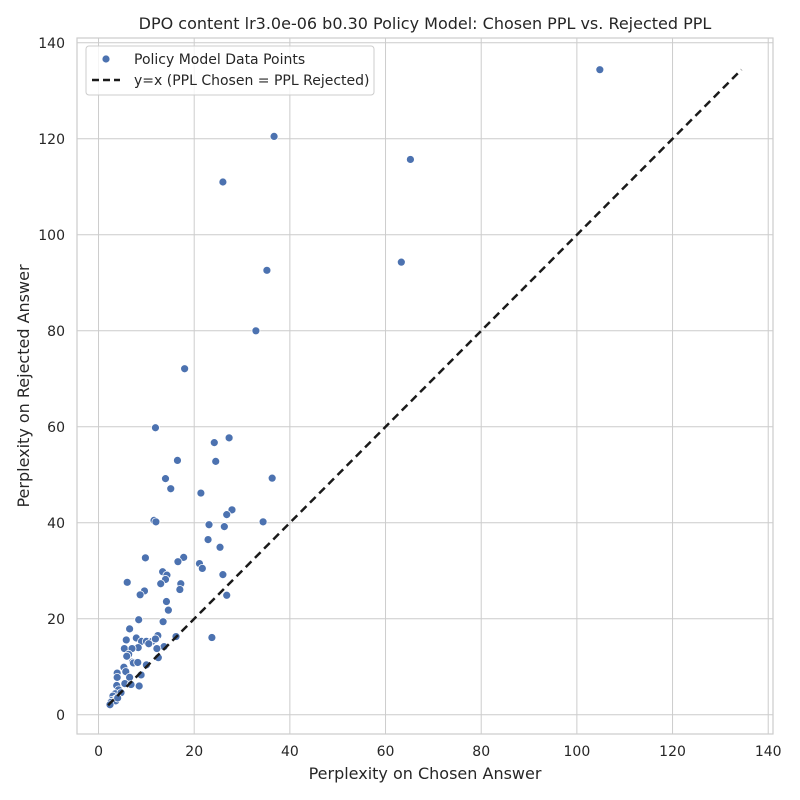 The image size is (800, 800). I want to click on y-tick-label: 80, so click(56, 332).